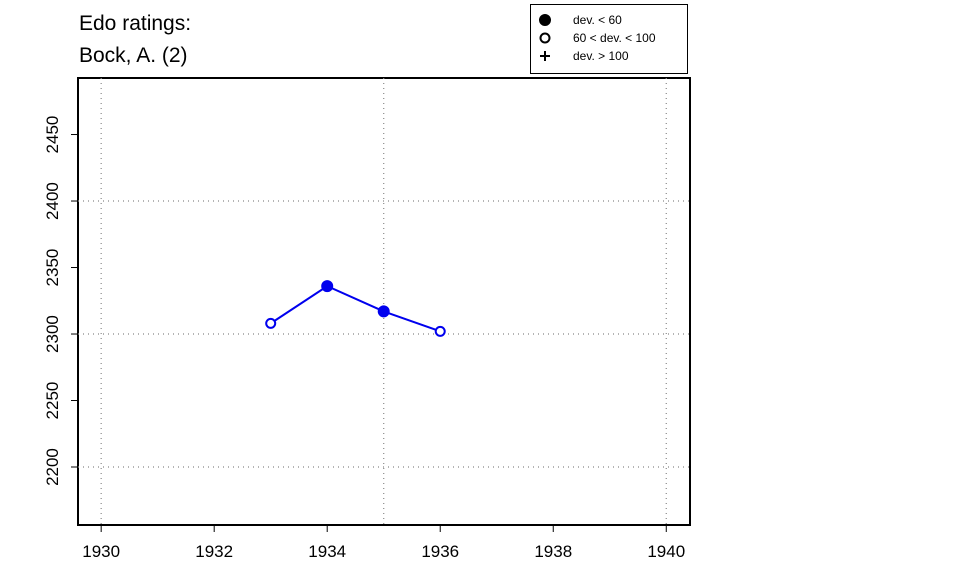 This screenshot has width=960, height=576. What do you see at coordinates (52, 467) in the screenshot?
I see `y-tick-label: 2200` at bounding box center [52, 467].